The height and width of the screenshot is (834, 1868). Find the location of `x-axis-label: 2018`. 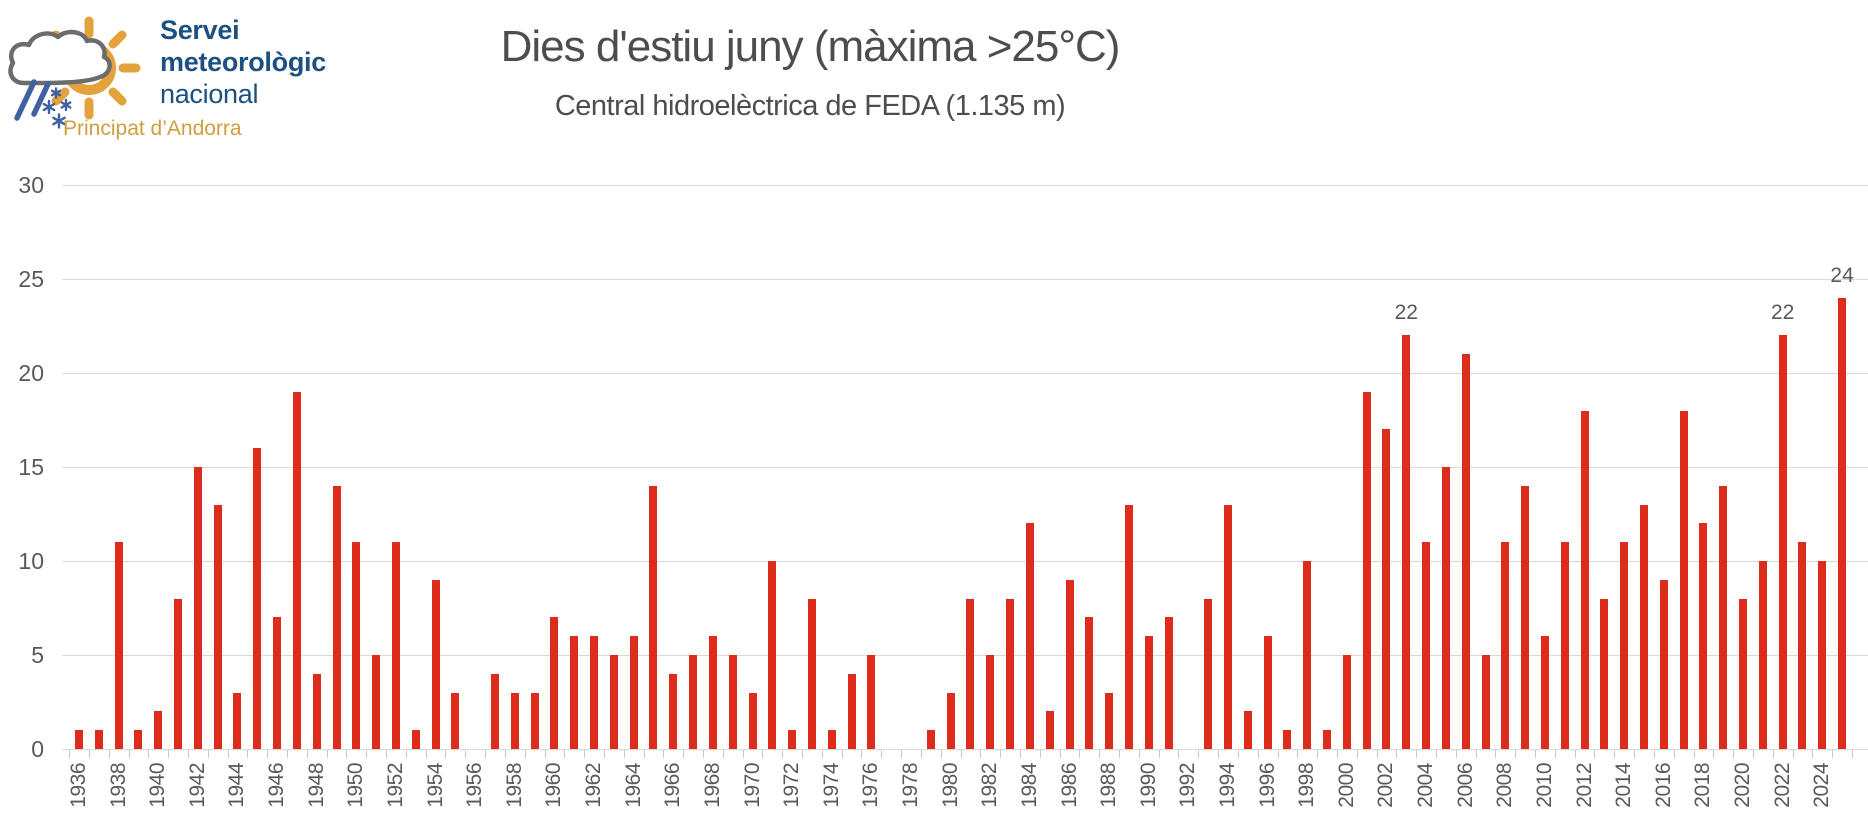

x-axis-label: 2018 is located at coordinates (1703, 785).